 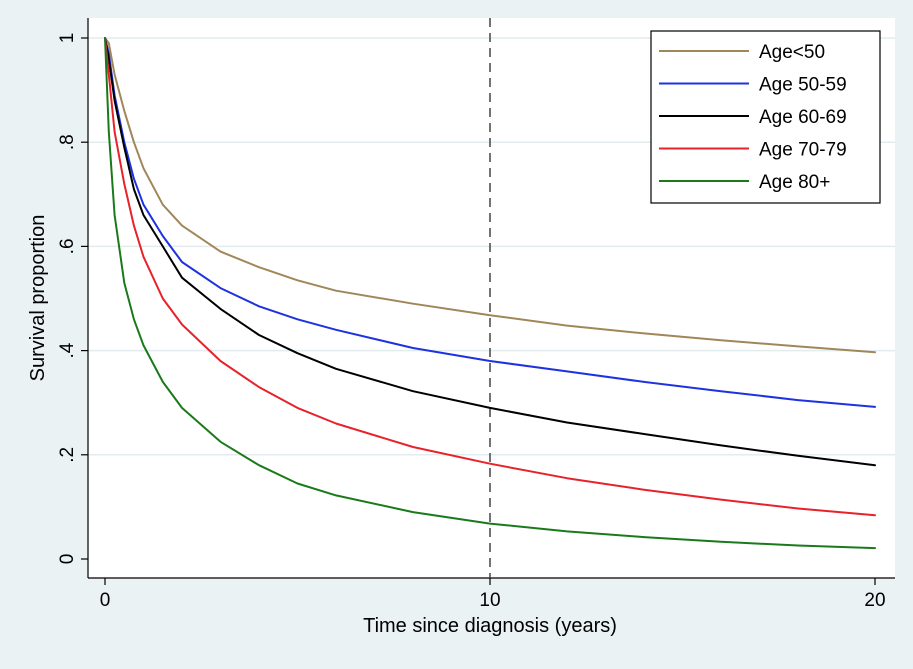 What do you see at coordinates (794, 182) in the screenshot?
I see `legend-label: Age 80+` at bounding box center [794, 182].